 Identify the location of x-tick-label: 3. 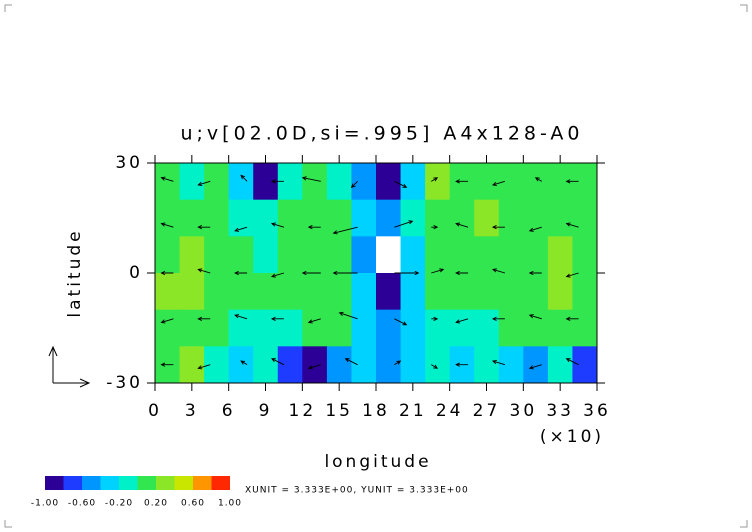
(192, 411).